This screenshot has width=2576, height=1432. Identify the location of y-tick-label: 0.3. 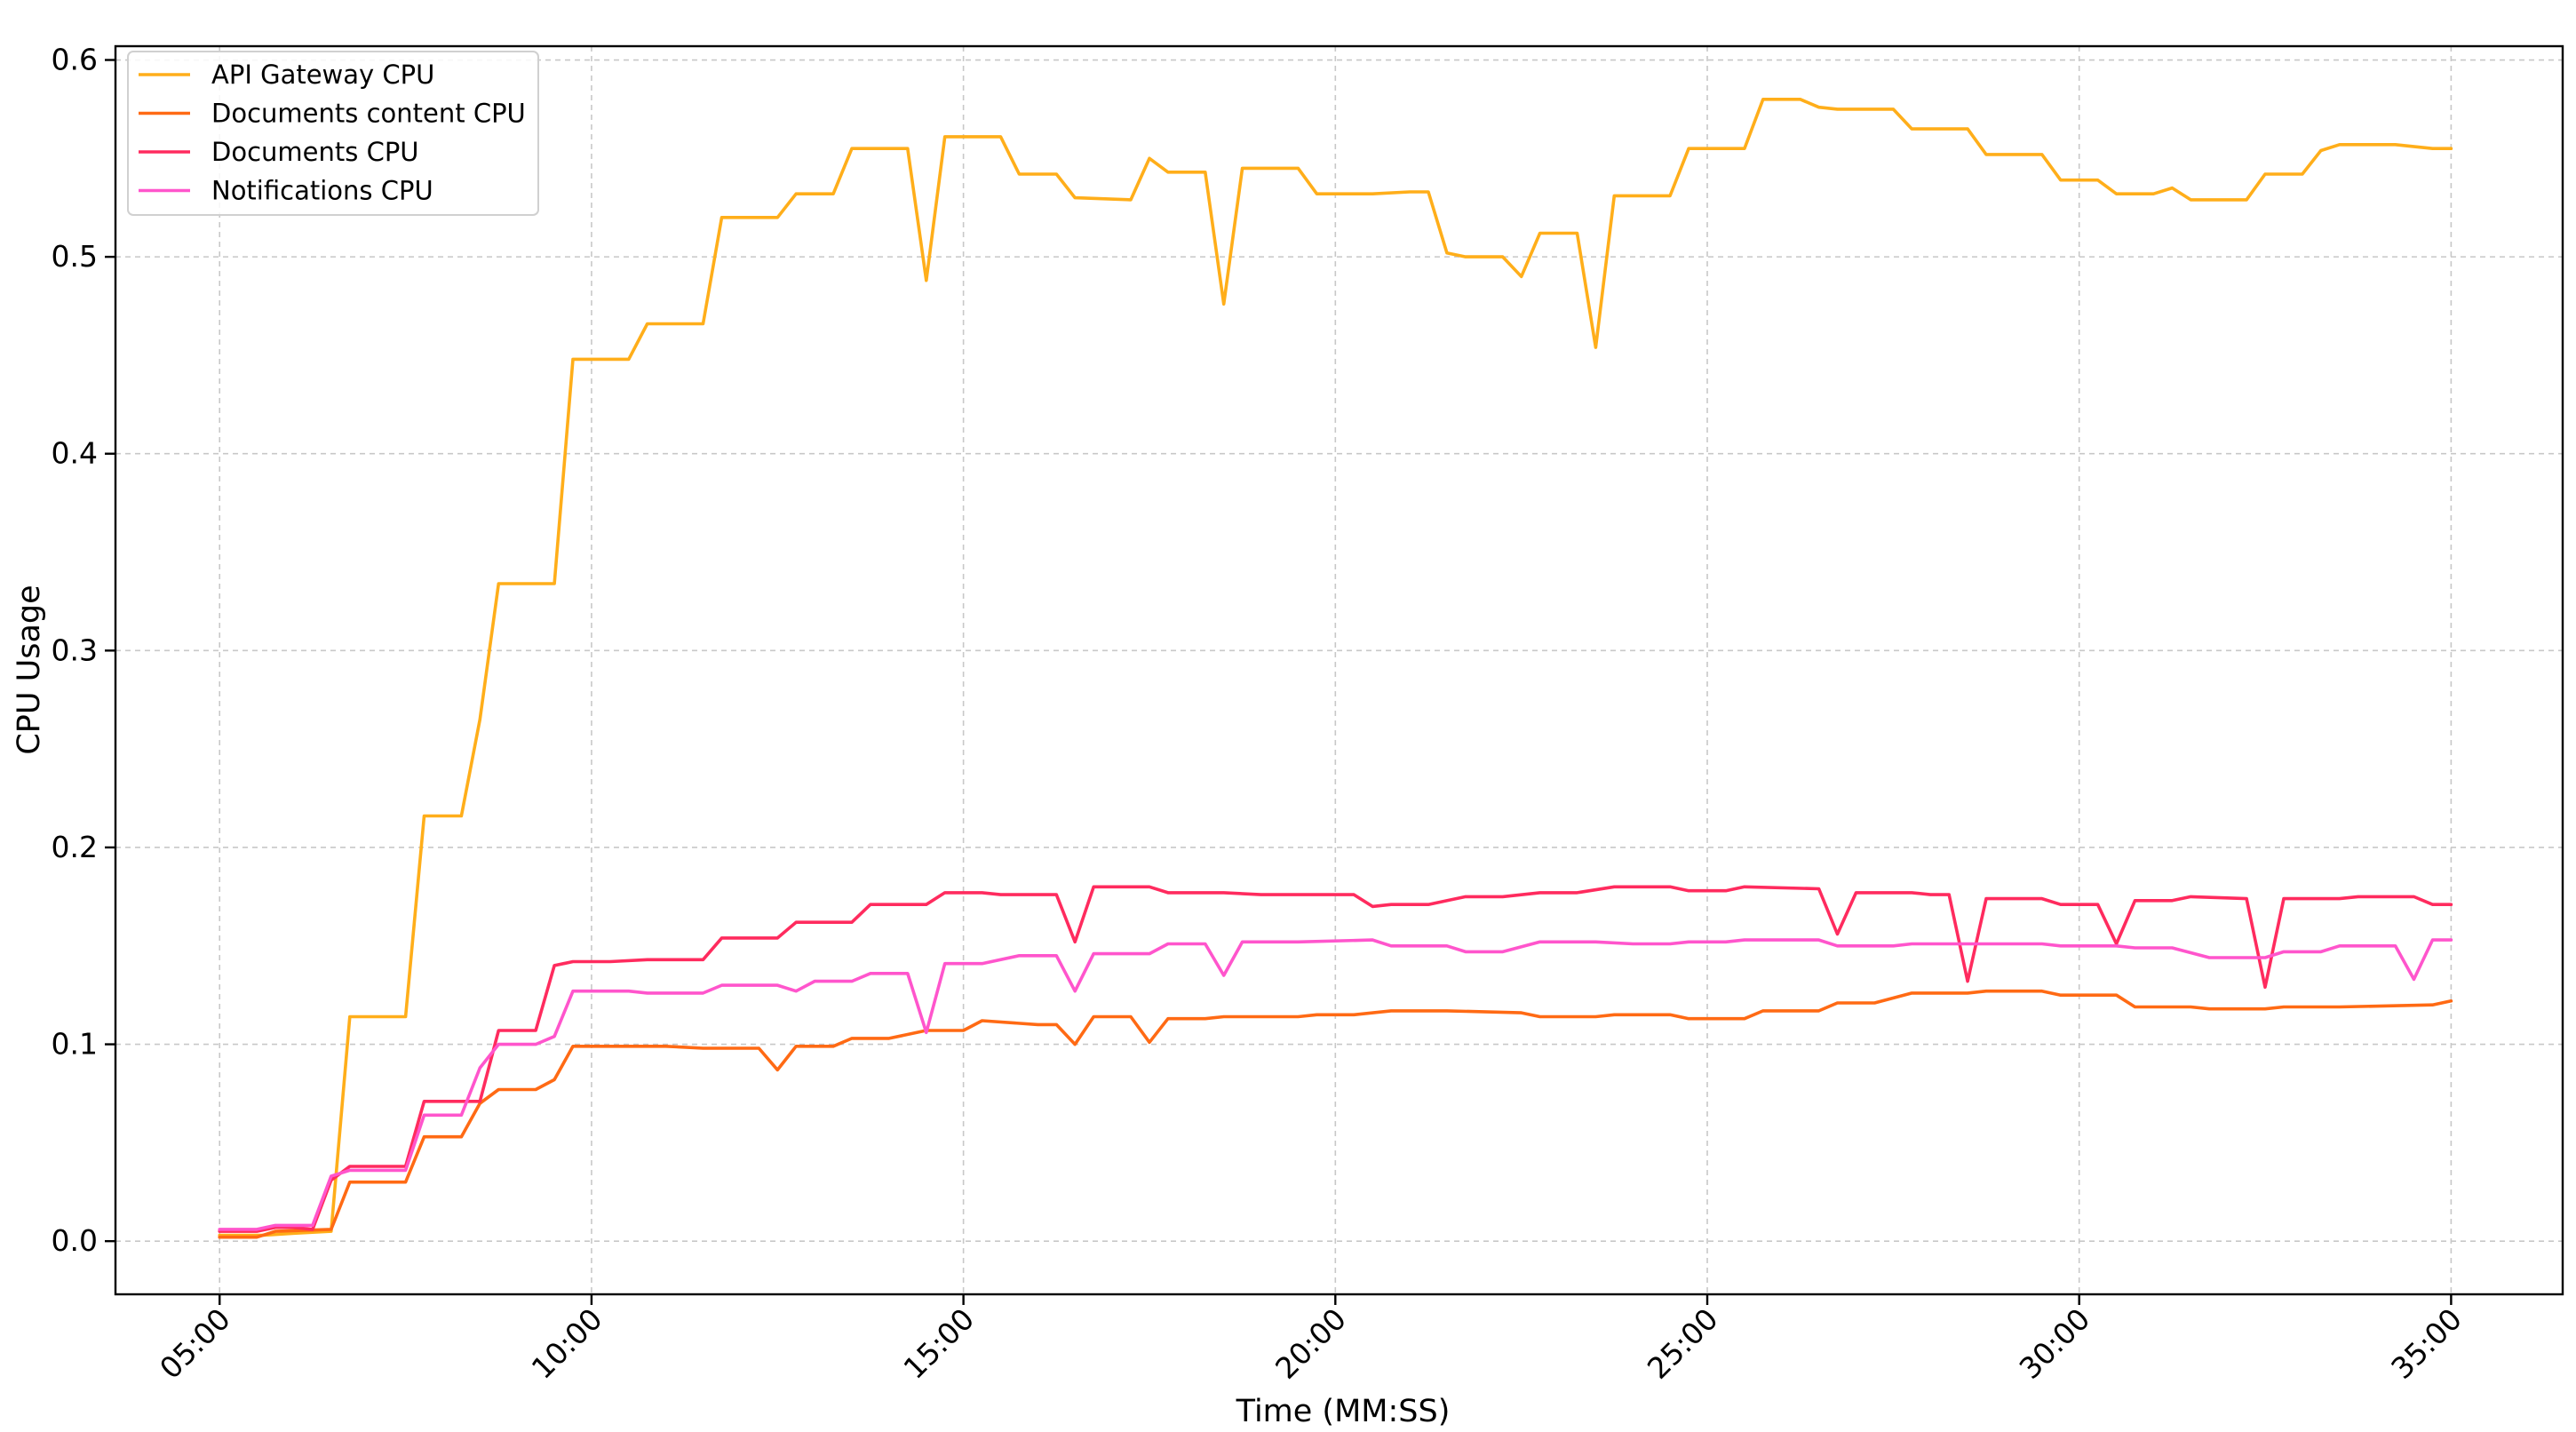
(75, 649).